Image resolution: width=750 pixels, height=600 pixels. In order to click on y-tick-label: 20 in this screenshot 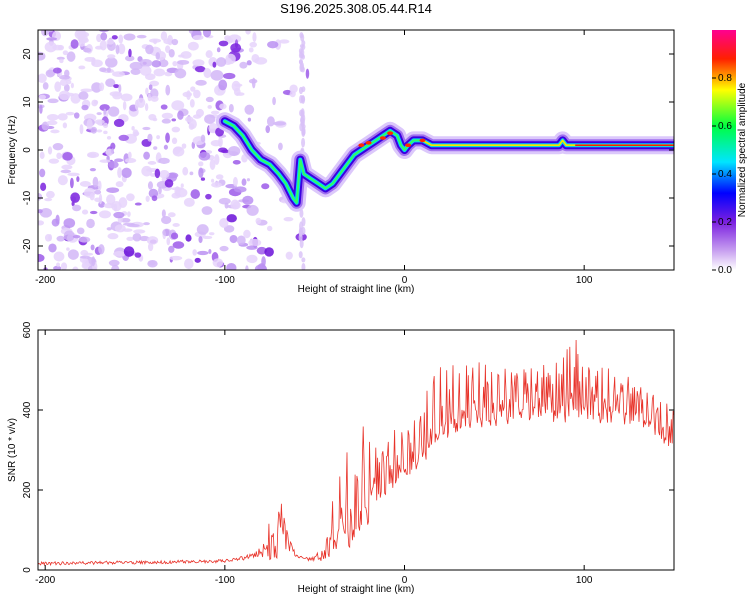, I will do `click(27, 54)`.